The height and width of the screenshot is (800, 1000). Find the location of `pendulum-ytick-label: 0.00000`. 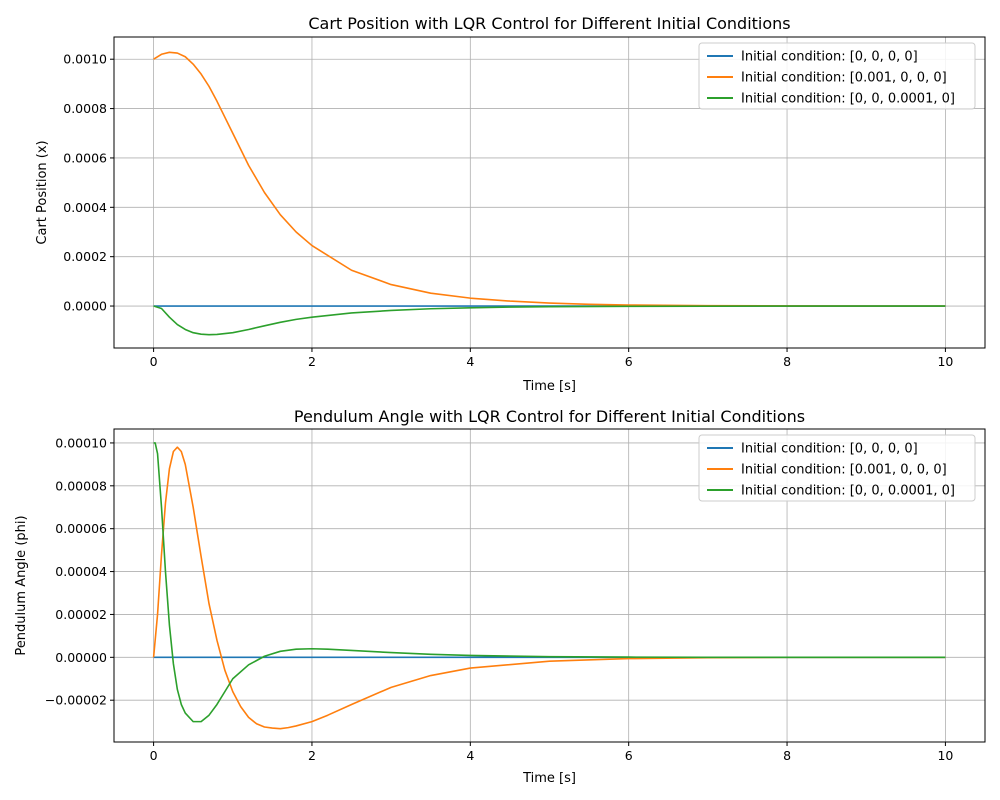

pendulum-ytick-label: 0.00000 is located at coordinates (81, 657).